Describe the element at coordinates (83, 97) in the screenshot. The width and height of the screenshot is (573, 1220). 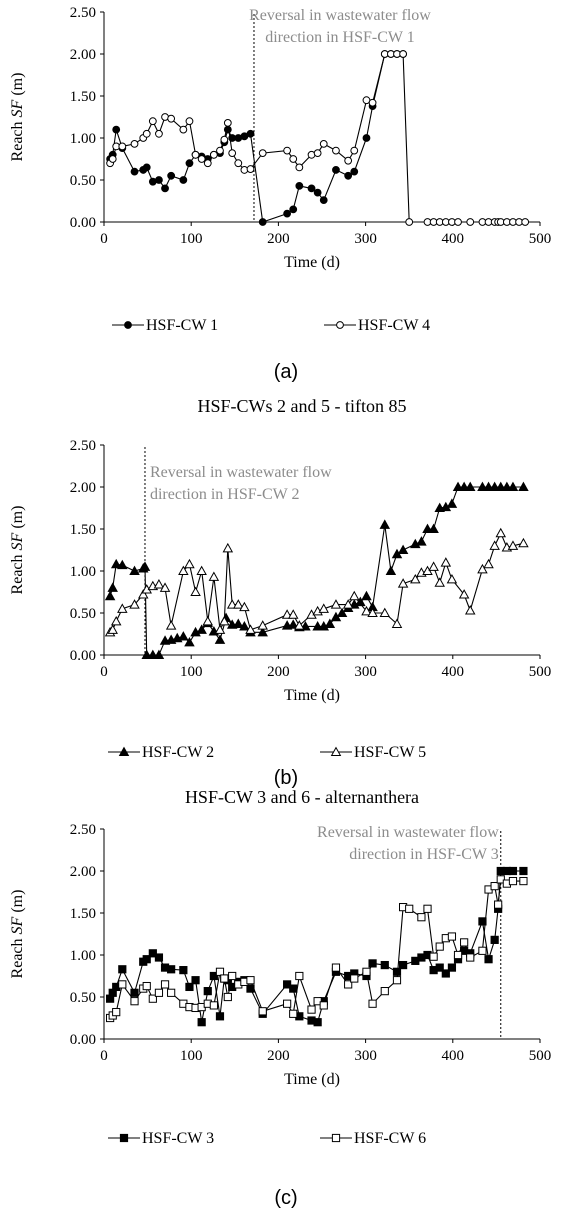
I see `y-tick-label: 1.50` at that location.